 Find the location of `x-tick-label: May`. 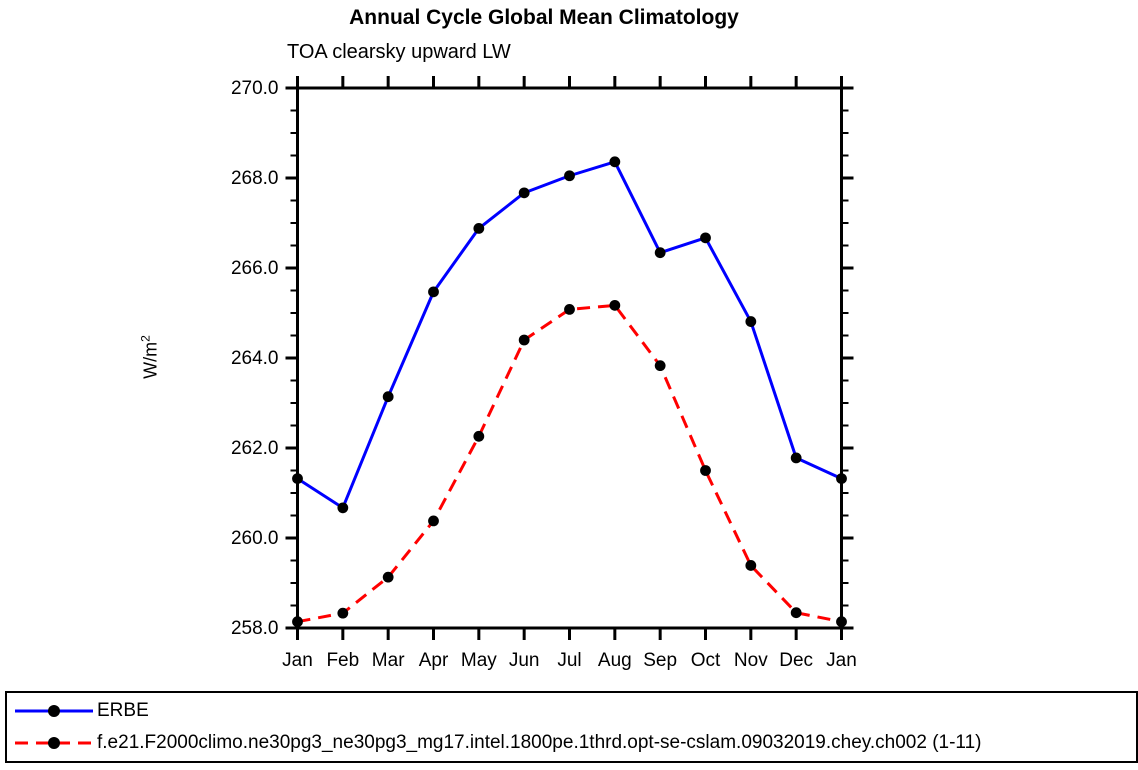

x-tick-label: May is located at coordinates (479, 660).